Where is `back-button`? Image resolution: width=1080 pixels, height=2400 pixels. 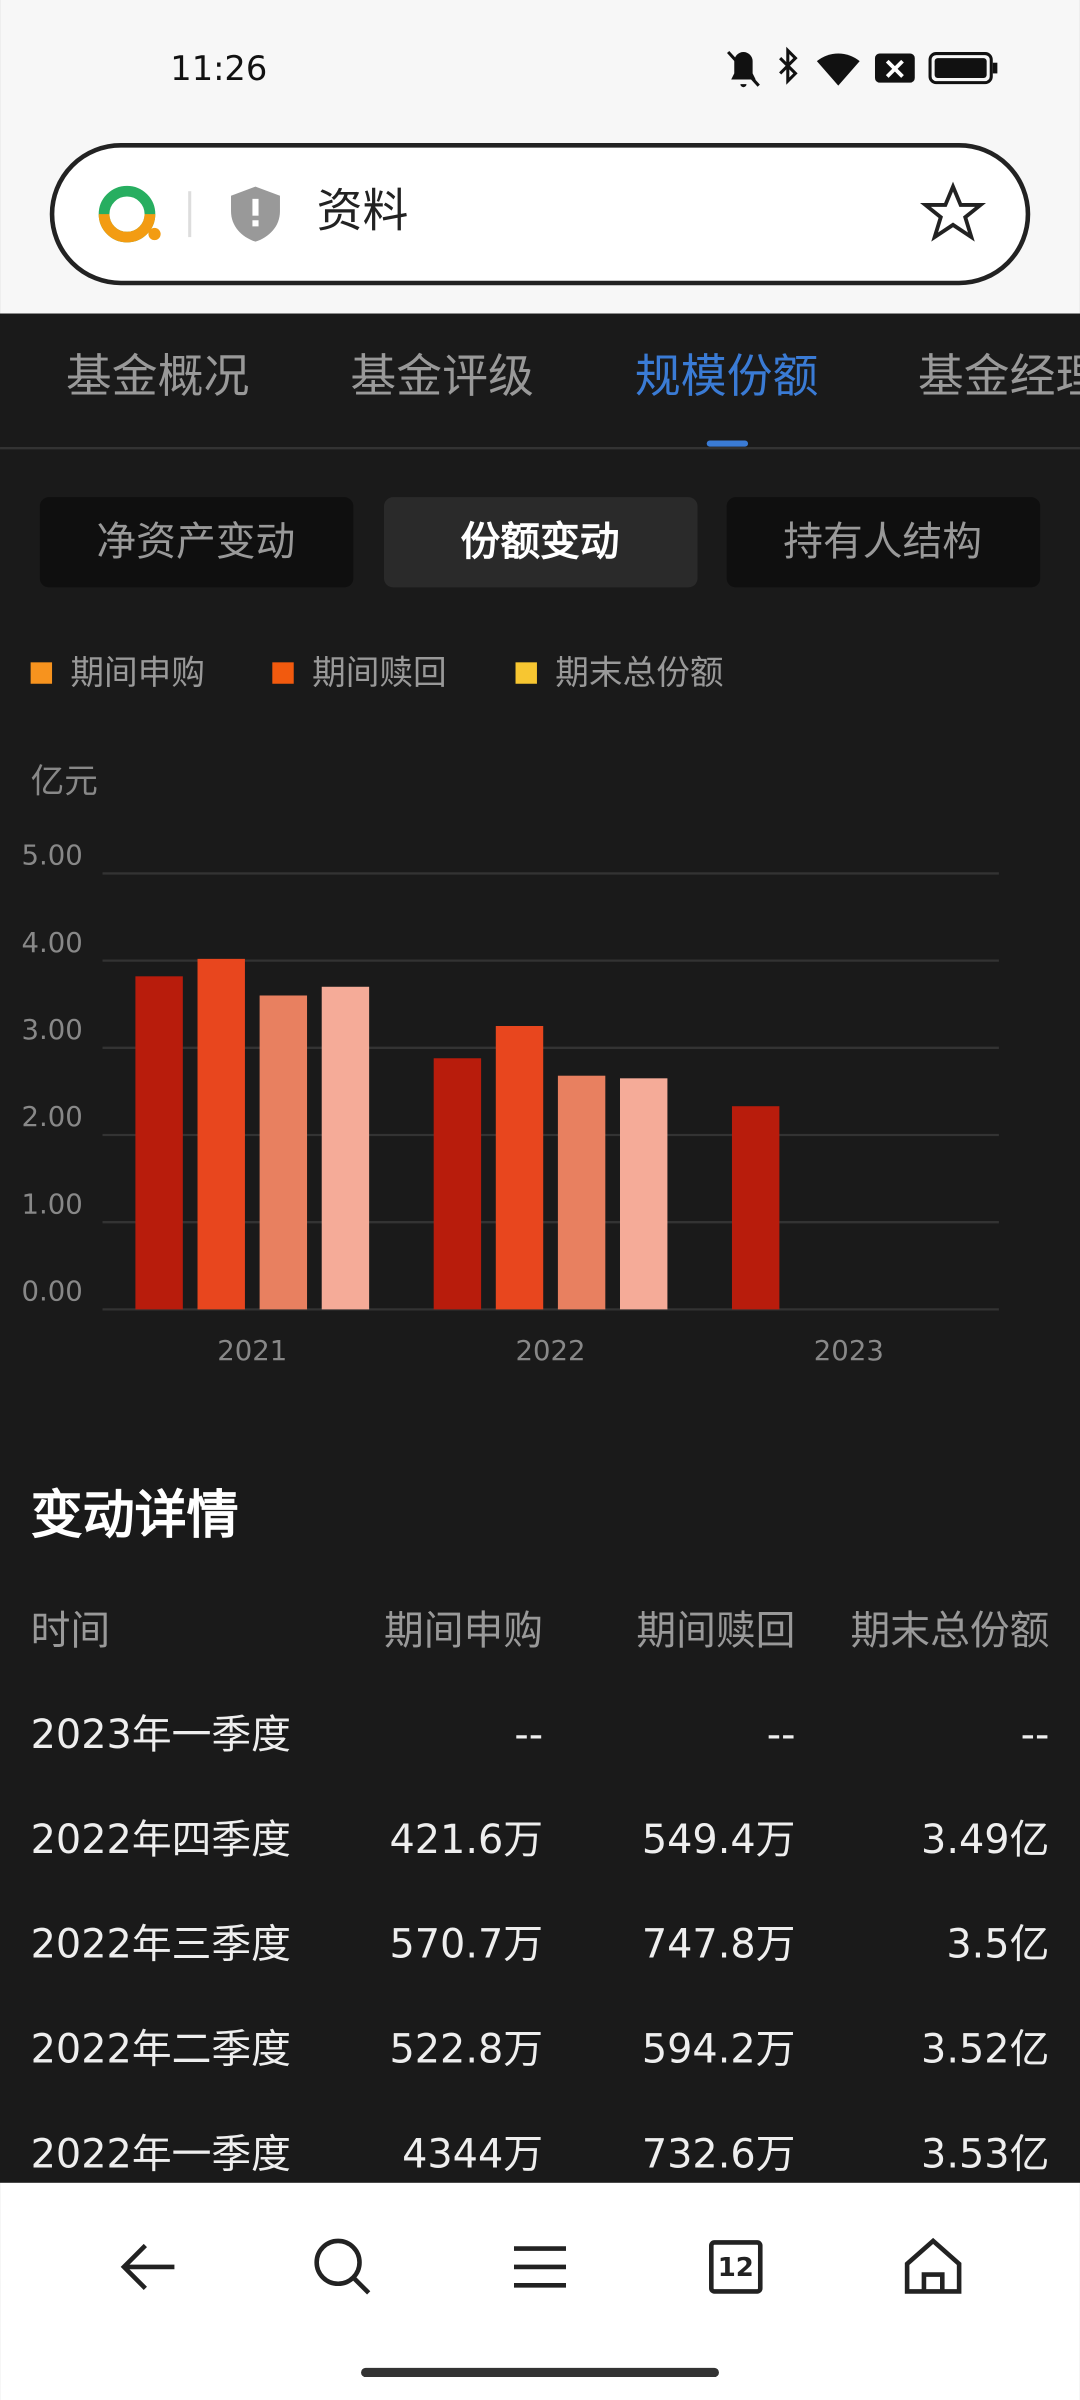
back-button is located at coordinates (147, 2266).